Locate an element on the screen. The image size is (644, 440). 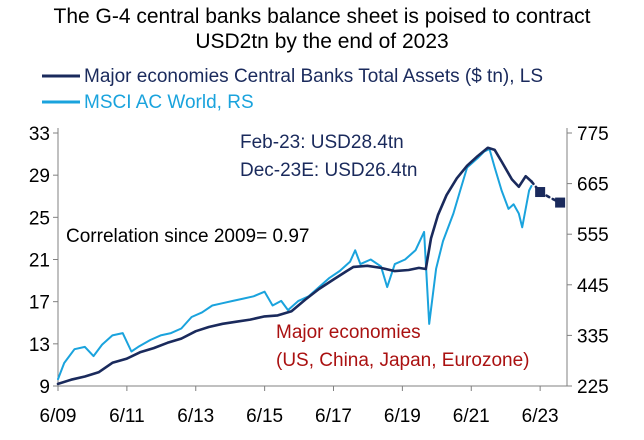
right-tick-label: 445 is located at coordinates (593, 286).